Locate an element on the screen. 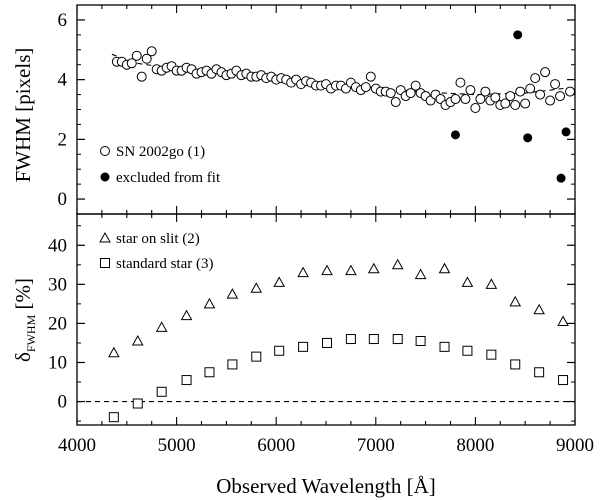 Image resolution: width=601 pixels, height=500 pixels. bottom-legend: star on slit (2) standard star (3) is located at coordinates (156, 251).